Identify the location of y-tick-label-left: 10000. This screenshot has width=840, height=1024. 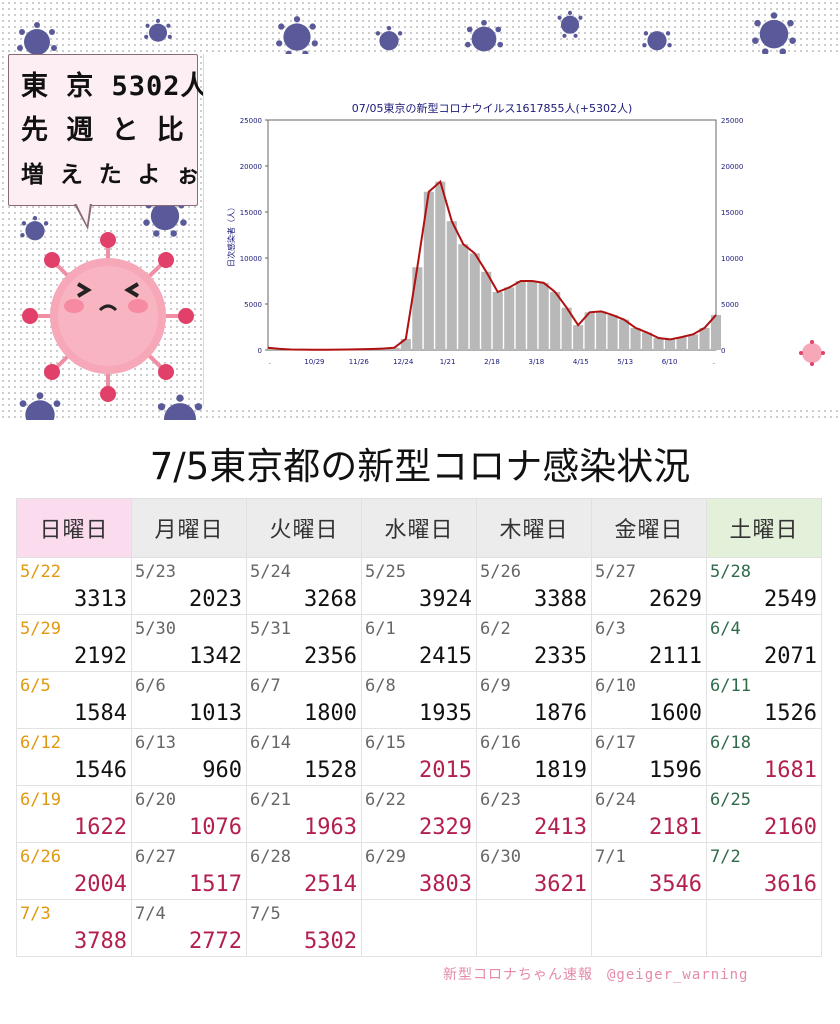
(251, 259).